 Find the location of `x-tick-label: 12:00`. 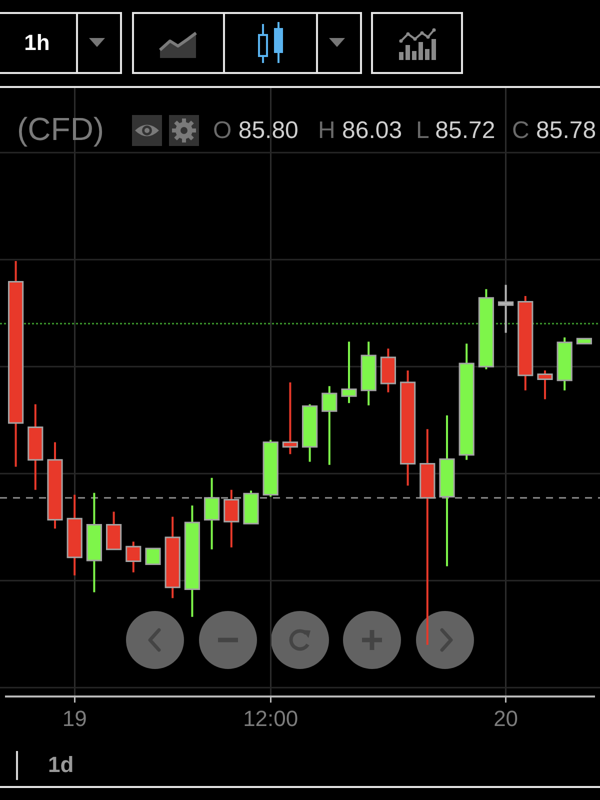

x-tick-label: 12:00 is located at coordinates (270, 718).